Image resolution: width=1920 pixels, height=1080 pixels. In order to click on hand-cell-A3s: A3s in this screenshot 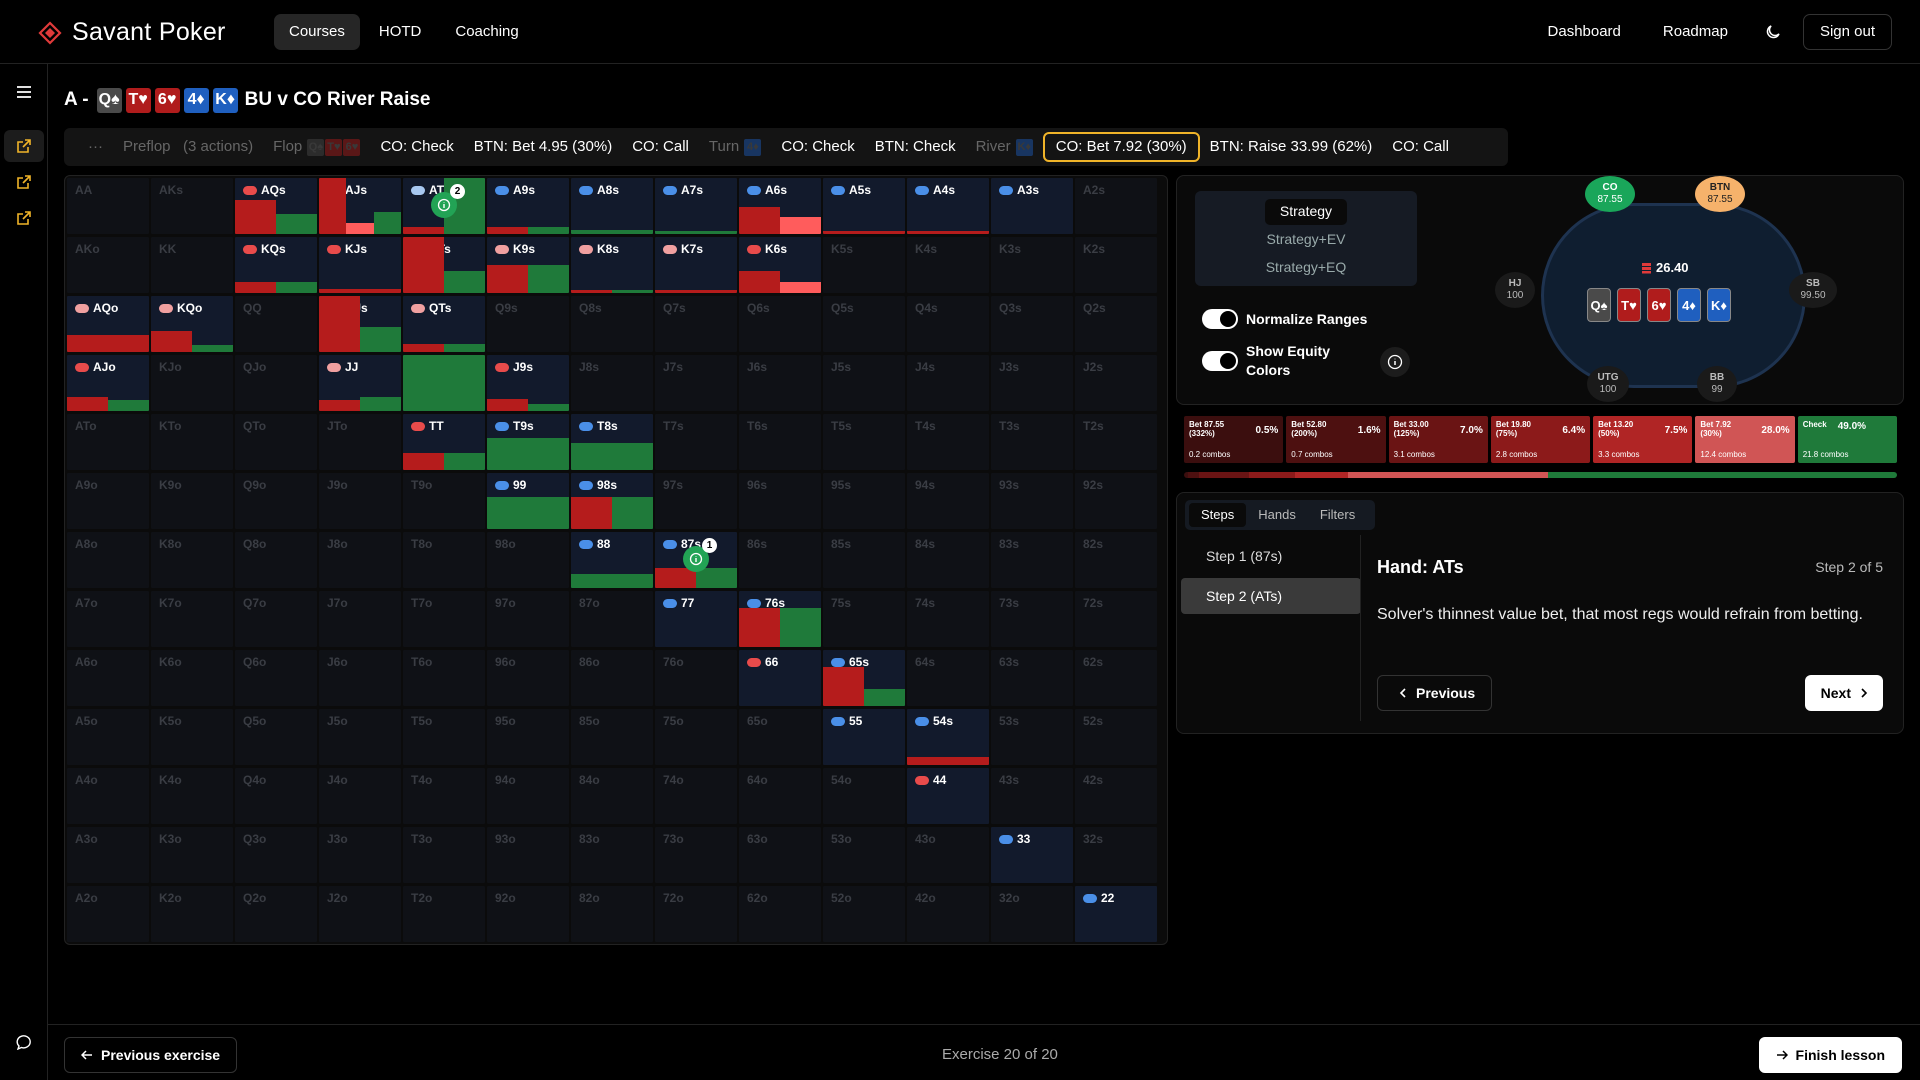, I will do `click(1032, 206)`.